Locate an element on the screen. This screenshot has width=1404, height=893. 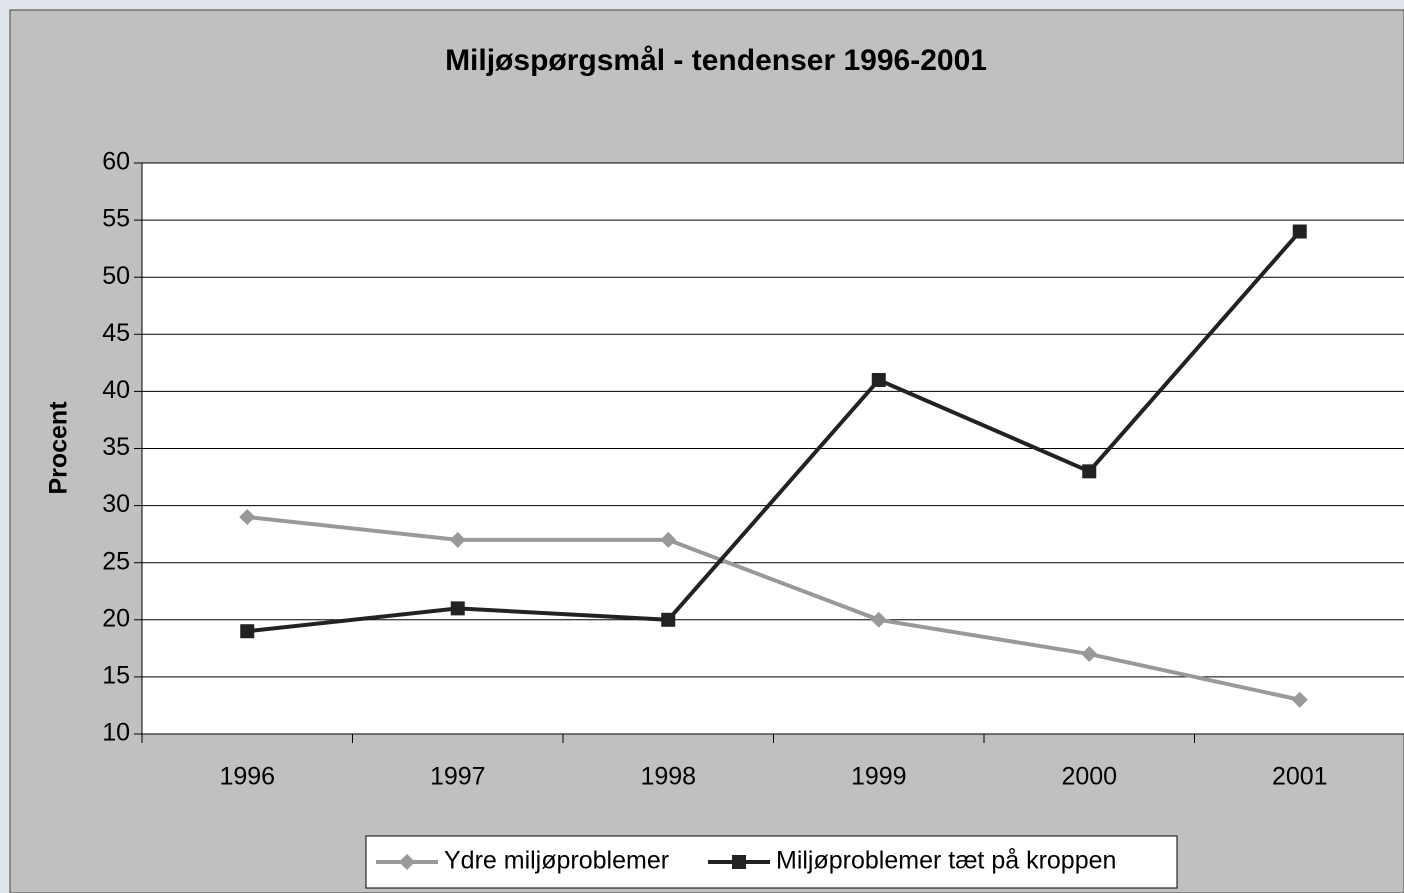
legend-box is located at coordinates (771, 862).